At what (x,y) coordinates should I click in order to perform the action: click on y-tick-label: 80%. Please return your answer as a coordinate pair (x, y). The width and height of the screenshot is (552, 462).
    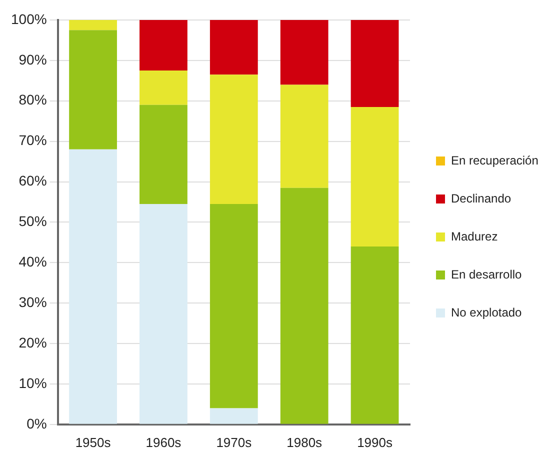
    Looking at the image, I should click on (32, 100).